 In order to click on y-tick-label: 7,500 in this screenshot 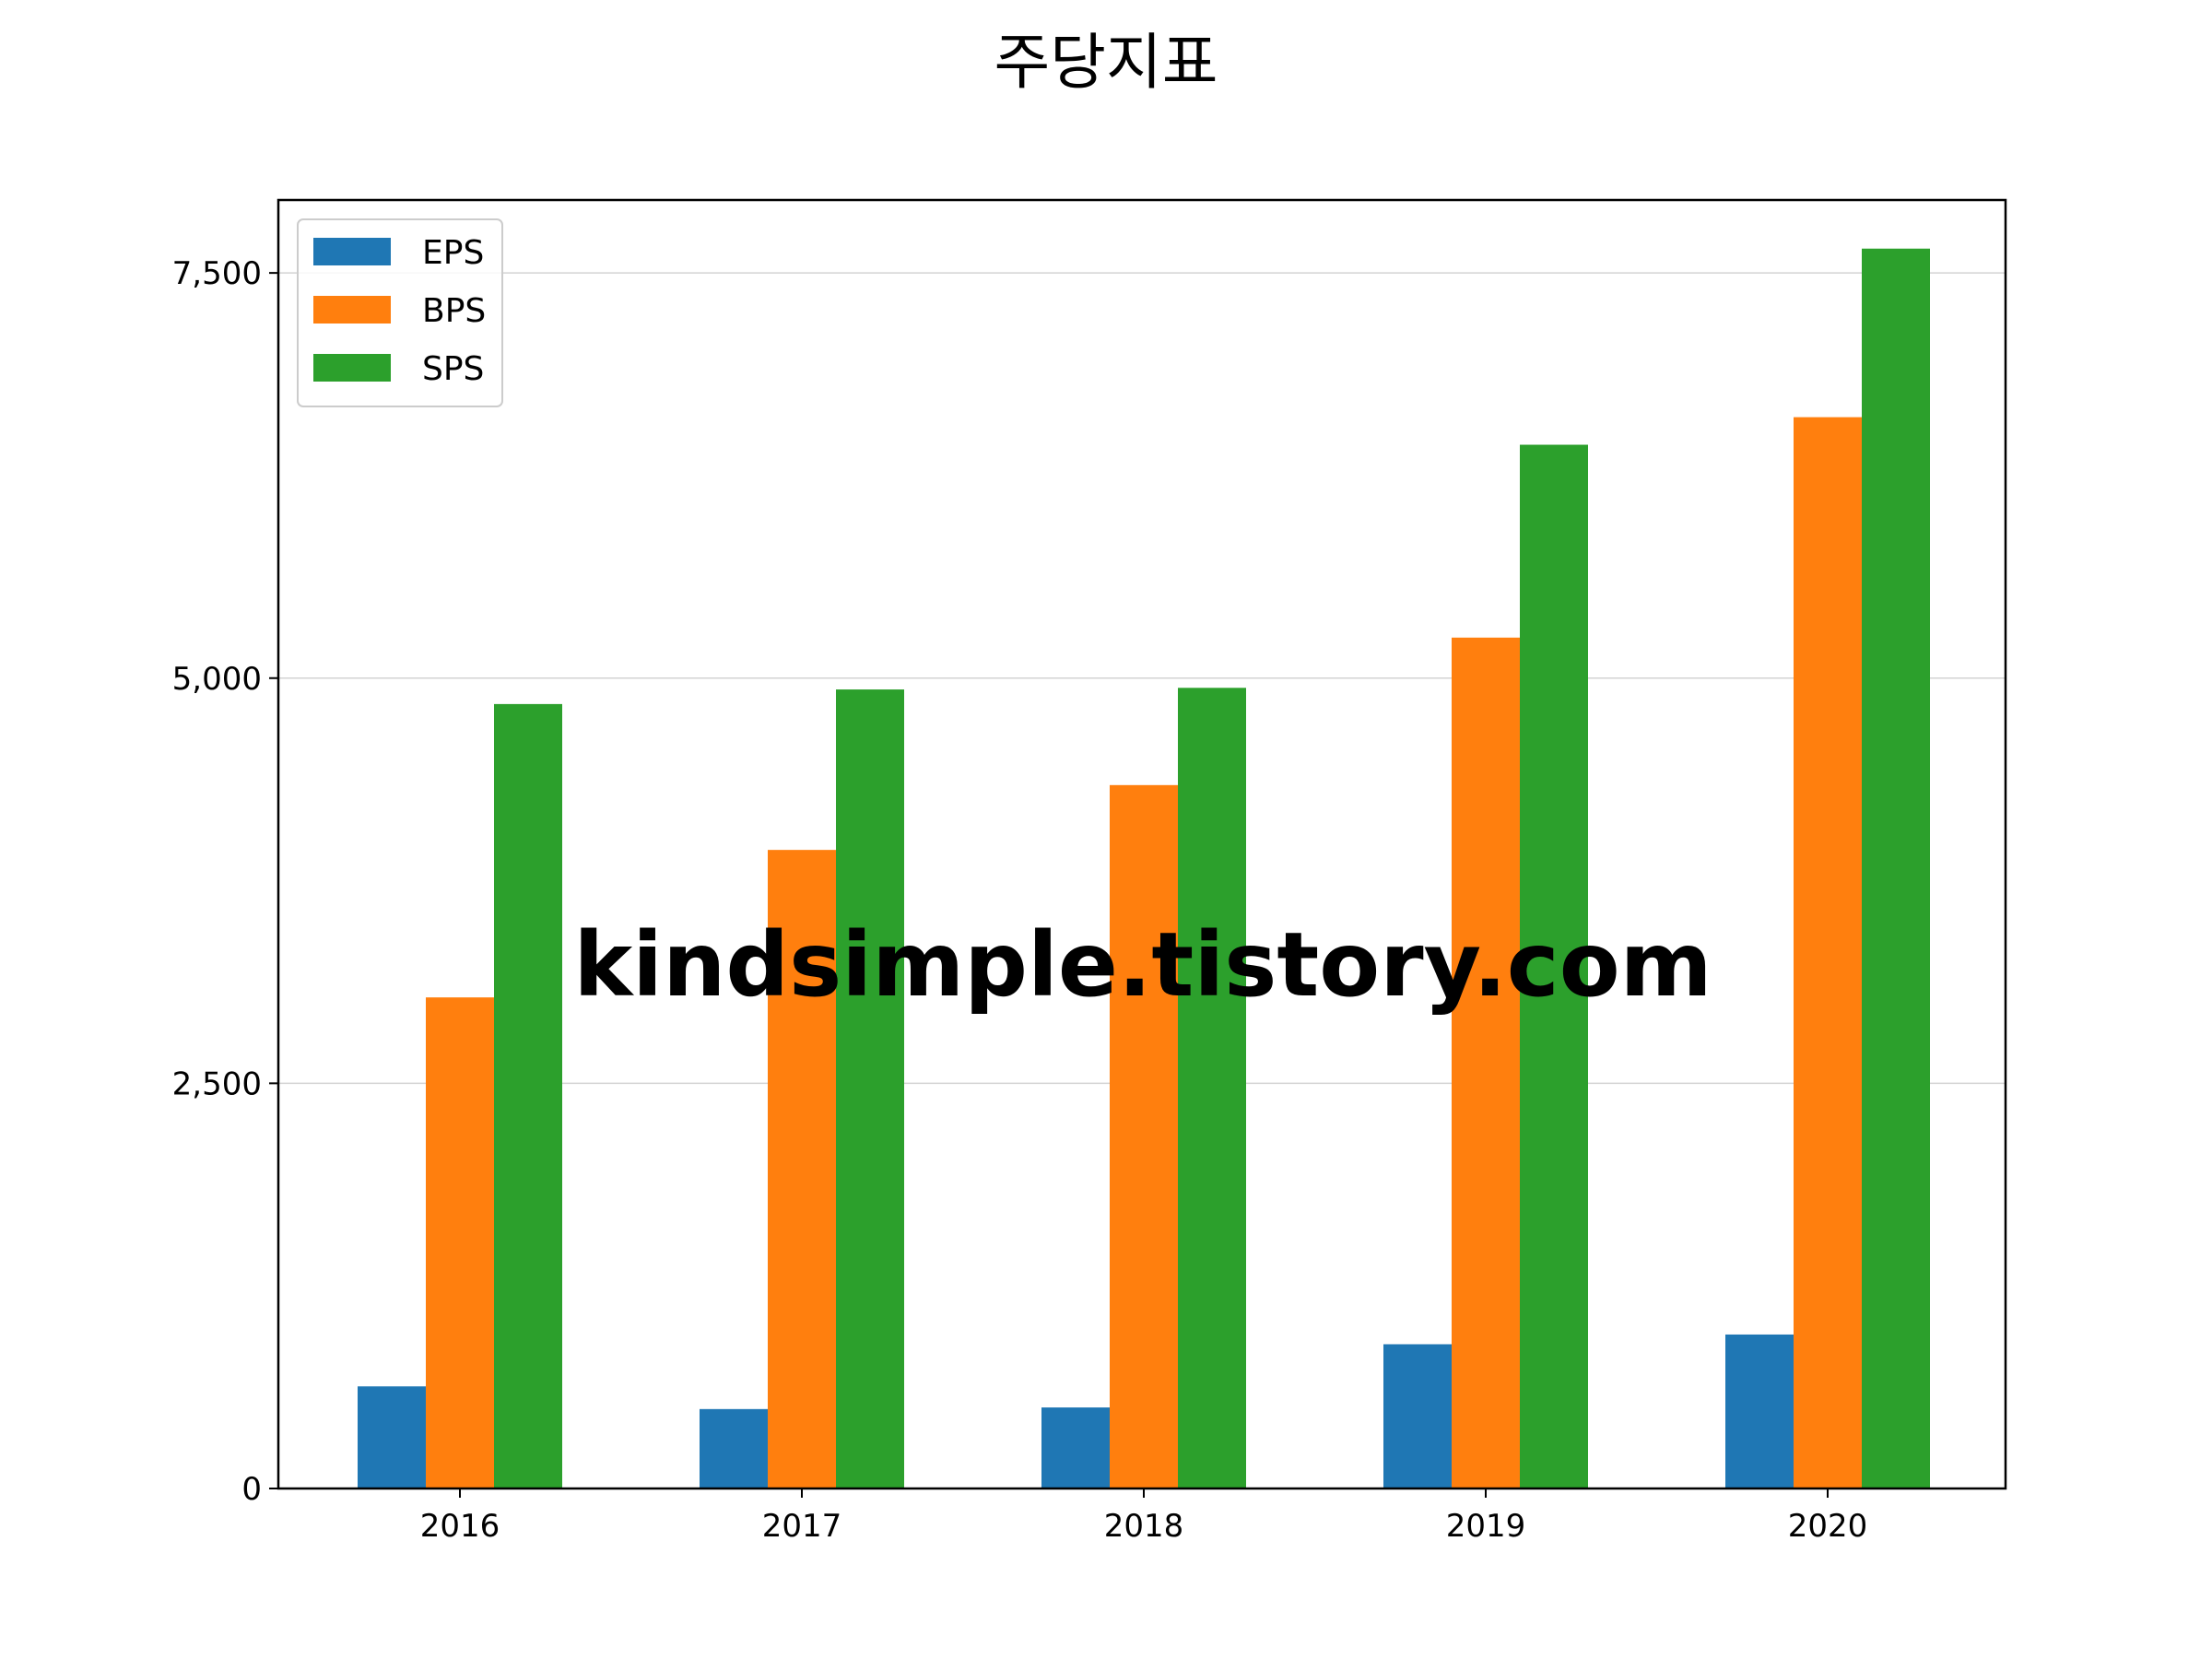, I will do `click(217, 273)`.